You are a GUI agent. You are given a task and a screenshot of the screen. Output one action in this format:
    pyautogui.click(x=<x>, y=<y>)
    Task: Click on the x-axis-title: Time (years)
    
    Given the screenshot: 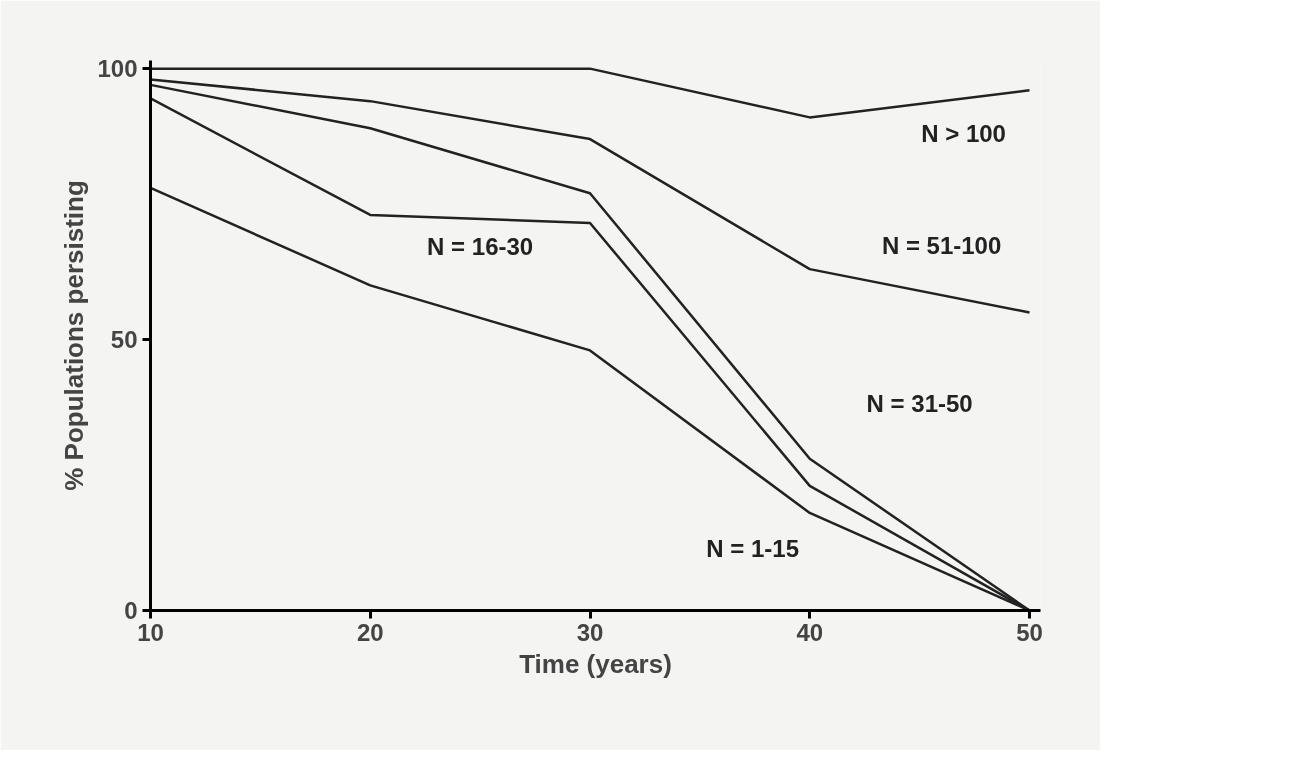 What is the action you would take?
    pyautogui.click(x=595, y=663)
    